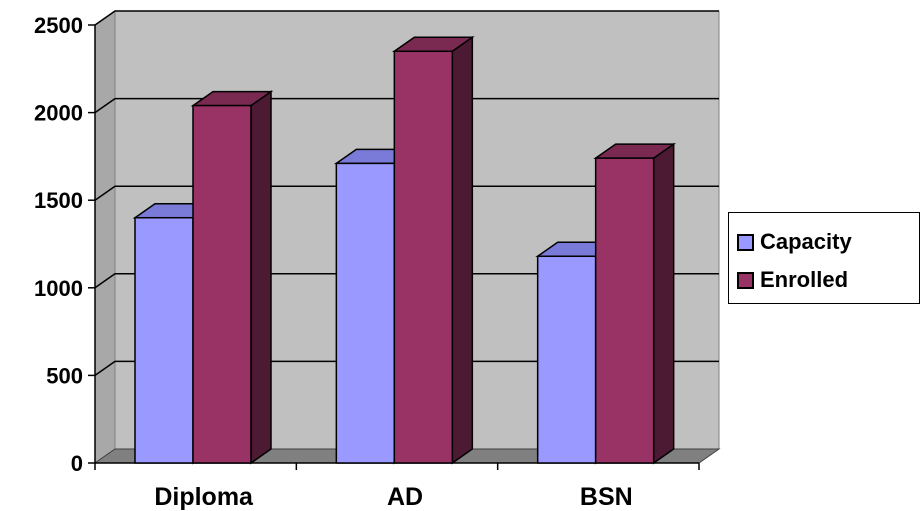 The width and height of the screenshot is (921, 511). I want to click on y-tick-label: 2000, so click(58, 113).